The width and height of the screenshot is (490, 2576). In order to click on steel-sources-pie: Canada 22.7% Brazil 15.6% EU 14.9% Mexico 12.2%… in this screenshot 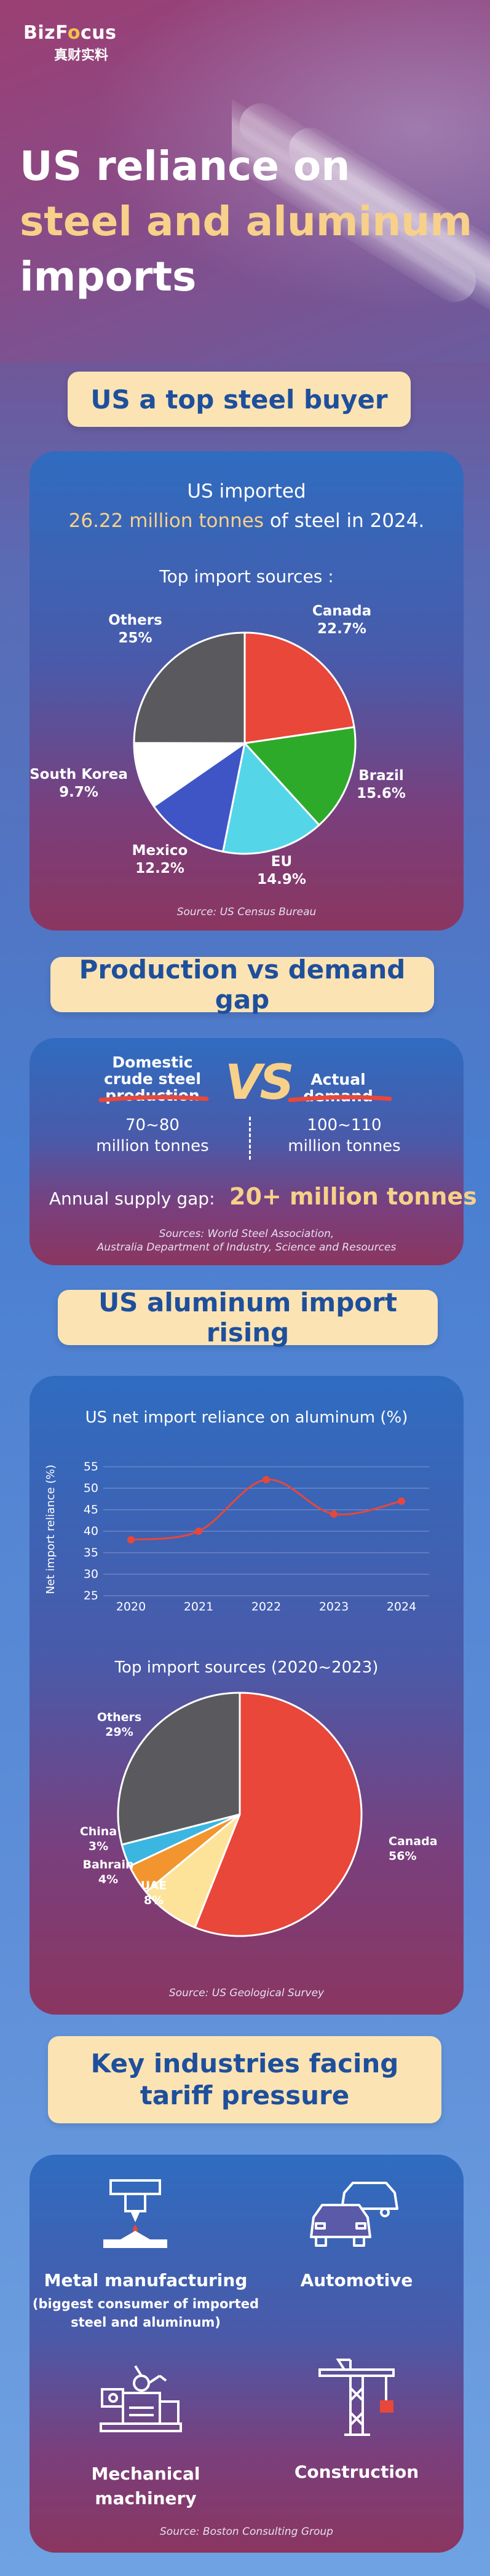, I will do `click(218, 745)`.